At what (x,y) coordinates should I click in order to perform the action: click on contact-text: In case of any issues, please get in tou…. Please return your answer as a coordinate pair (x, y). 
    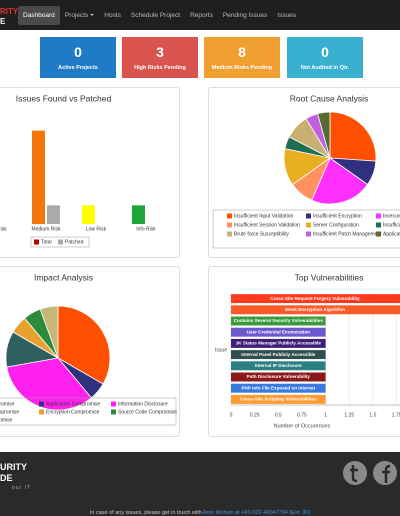
    Looking at the image, I should click on (145, 513).